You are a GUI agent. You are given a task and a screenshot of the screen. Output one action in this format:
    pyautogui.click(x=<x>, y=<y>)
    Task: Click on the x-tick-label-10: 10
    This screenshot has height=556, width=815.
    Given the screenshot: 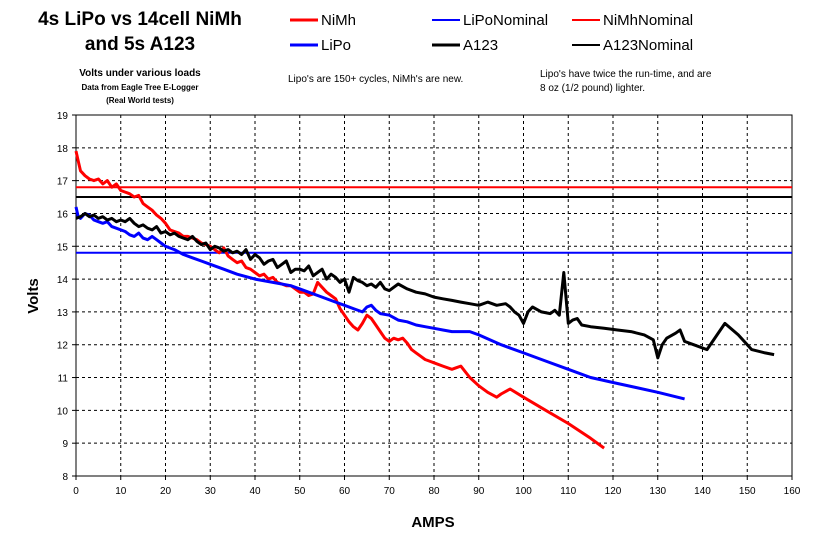 What is the action you would take?
    pyautogui.click(x=121, y=491)
    